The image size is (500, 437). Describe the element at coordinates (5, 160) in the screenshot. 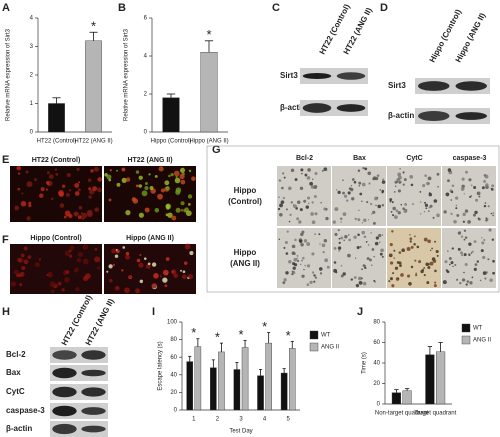

I see `panel-label: E` at that location.